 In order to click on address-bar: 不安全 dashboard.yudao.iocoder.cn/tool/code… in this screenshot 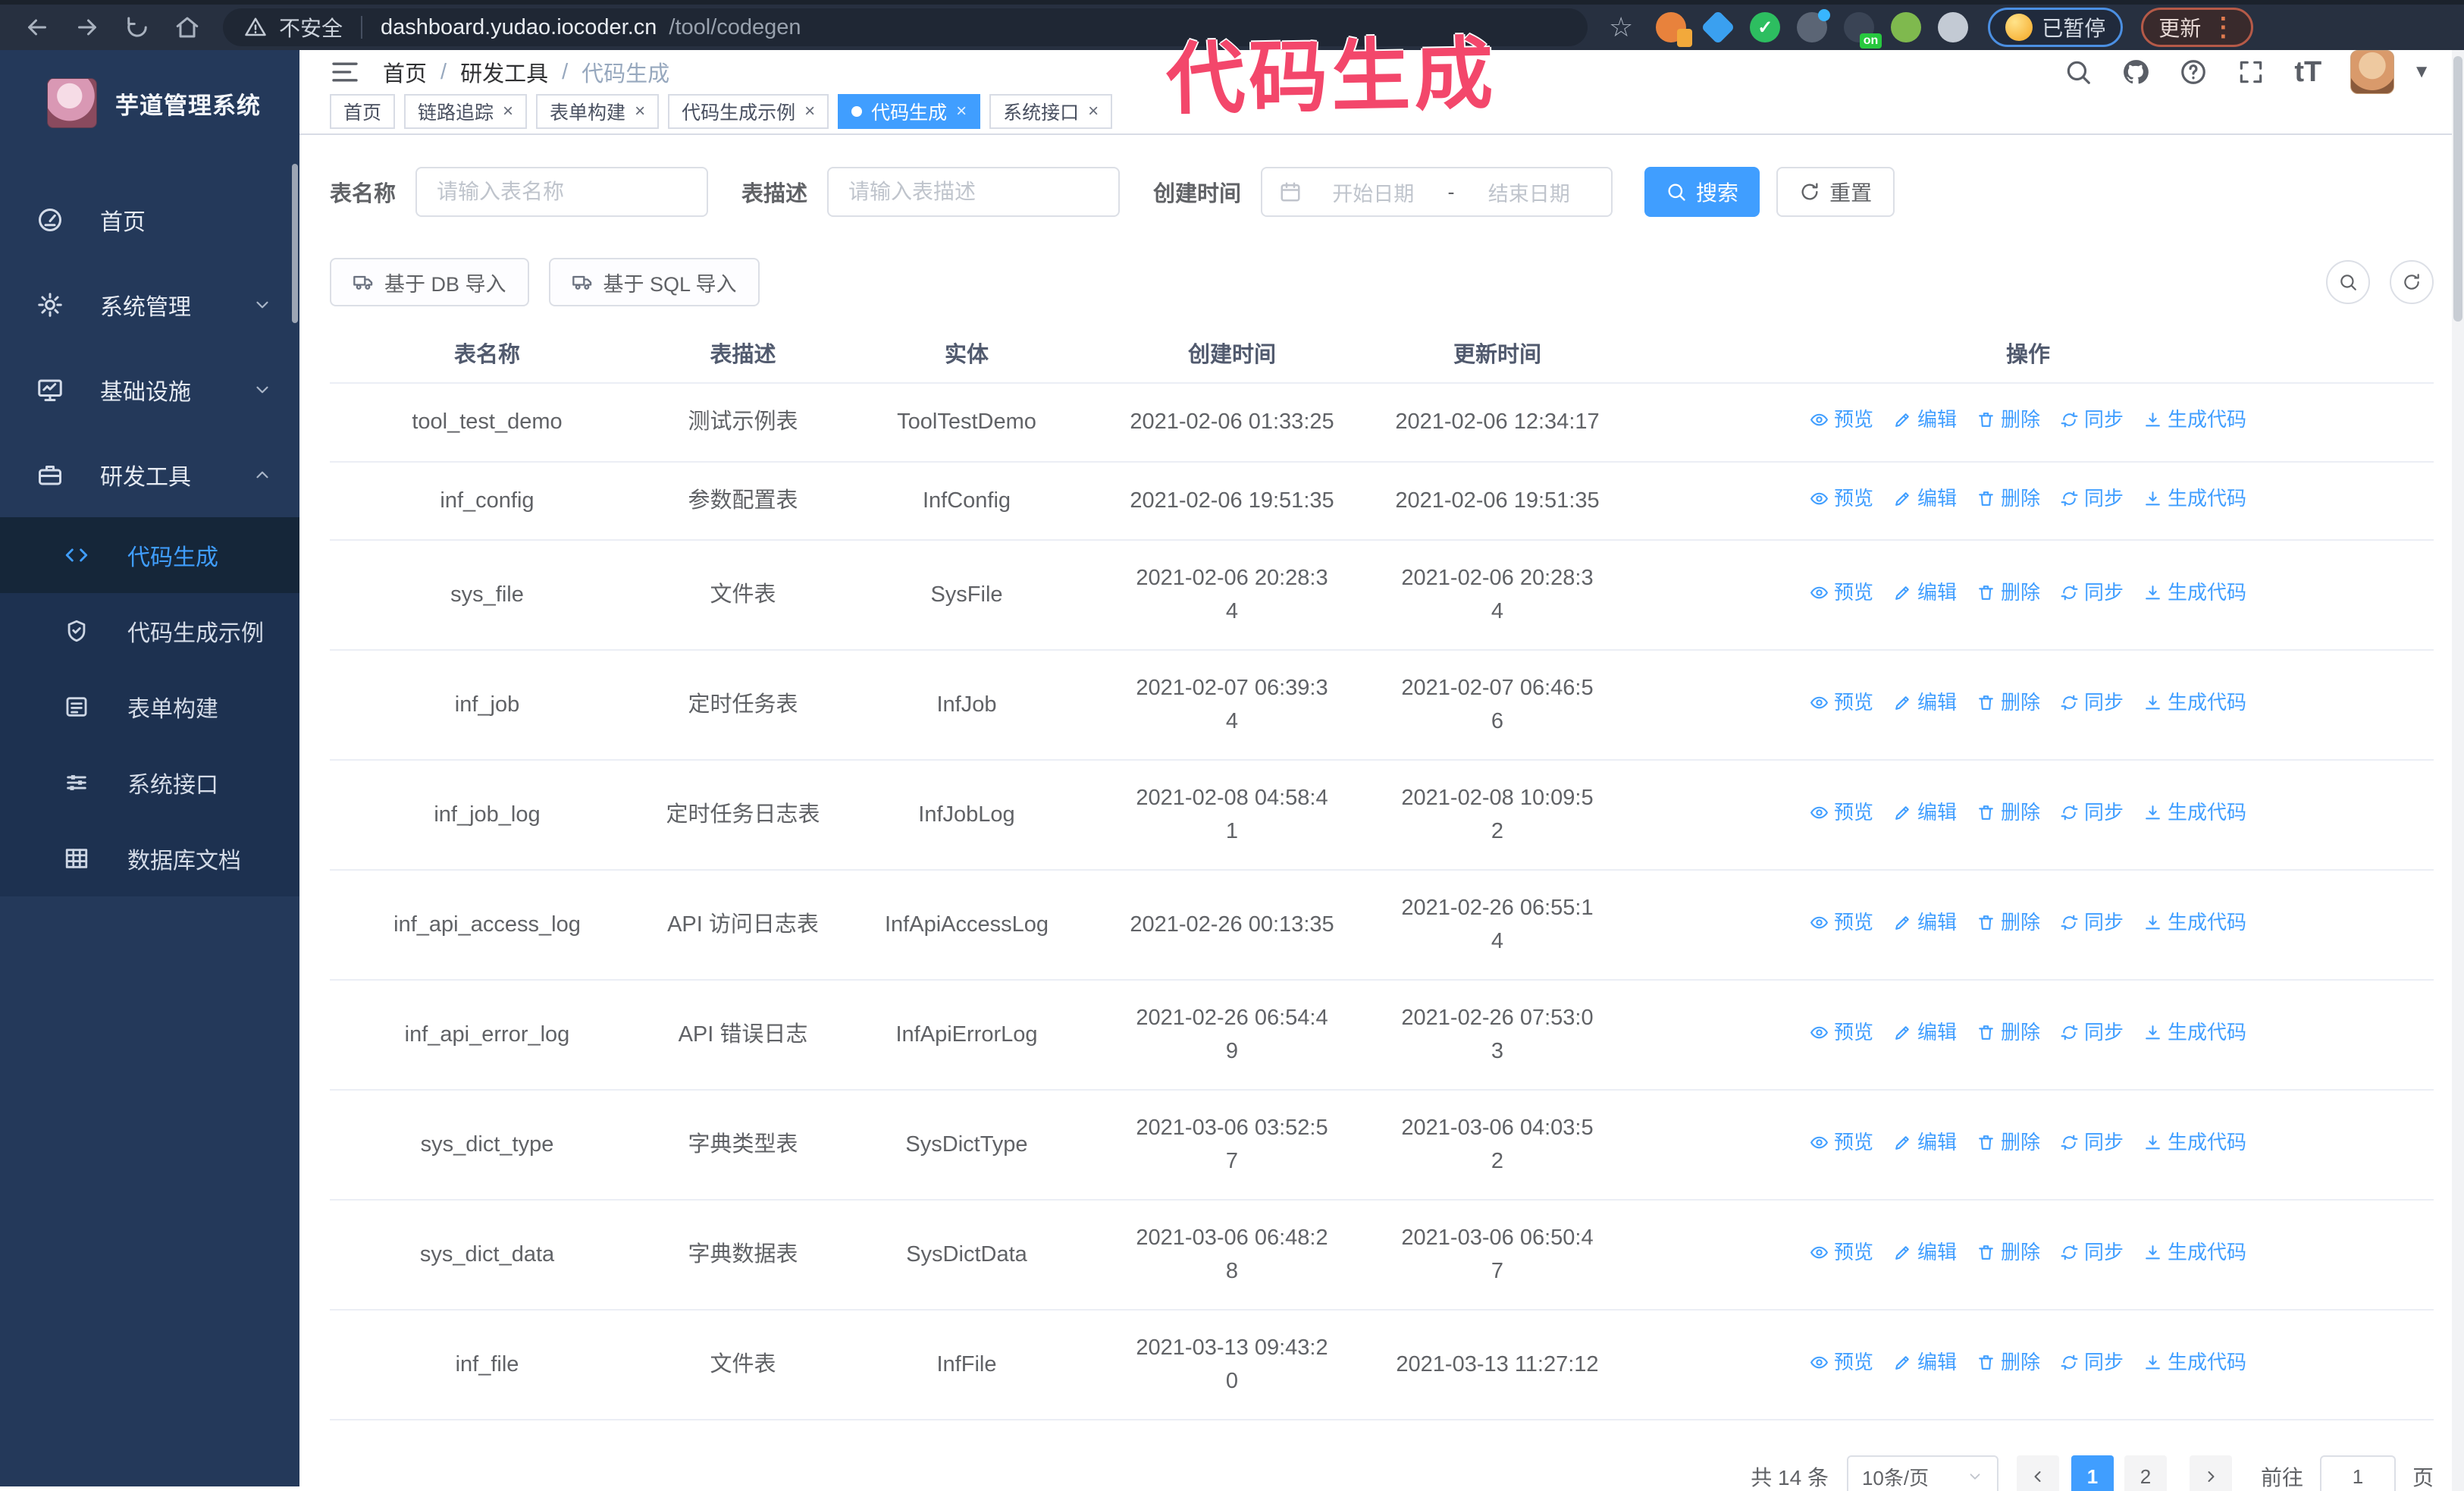, I will do `click(905, 27)`.